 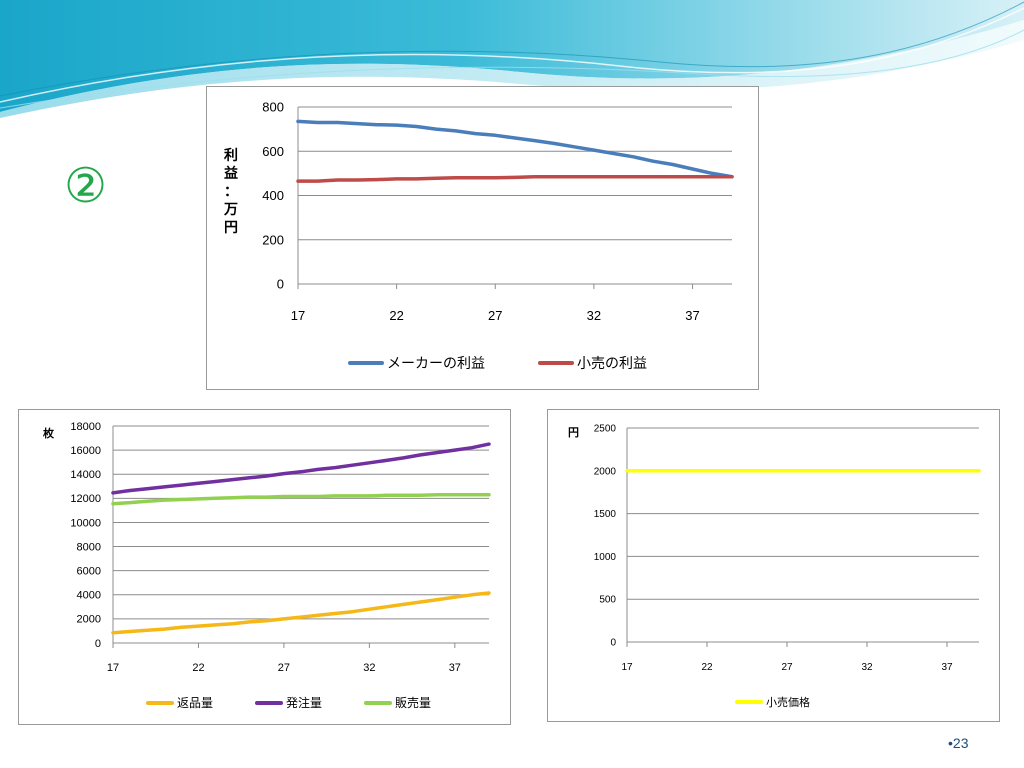 I want to click on y-axis-label: 円, so click(x=573, y=432).